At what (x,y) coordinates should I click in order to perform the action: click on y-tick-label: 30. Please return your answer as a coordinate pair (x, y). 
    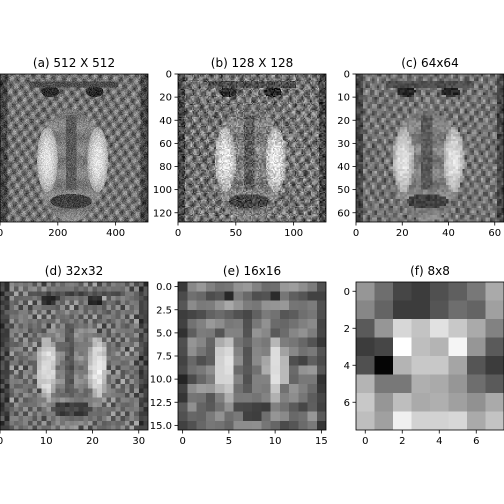
    Looking at the image, I should click on (343, 144).